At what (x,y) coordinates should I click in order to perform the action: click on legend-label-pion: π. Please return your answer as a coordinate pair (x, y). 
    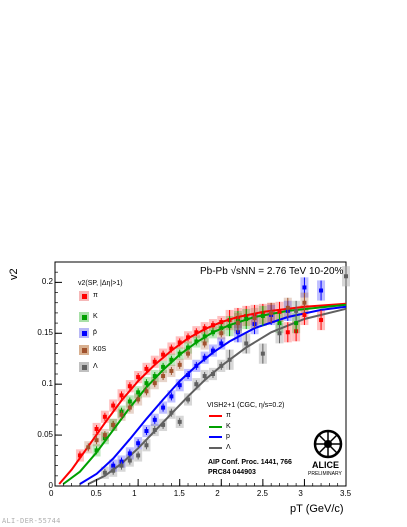
    Looking at the image, I should click on (95, 295).